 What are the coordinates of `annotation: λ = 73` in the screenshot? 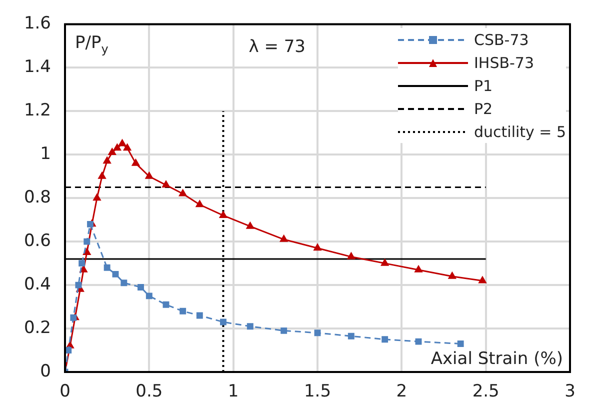 It's located at (277, 47).